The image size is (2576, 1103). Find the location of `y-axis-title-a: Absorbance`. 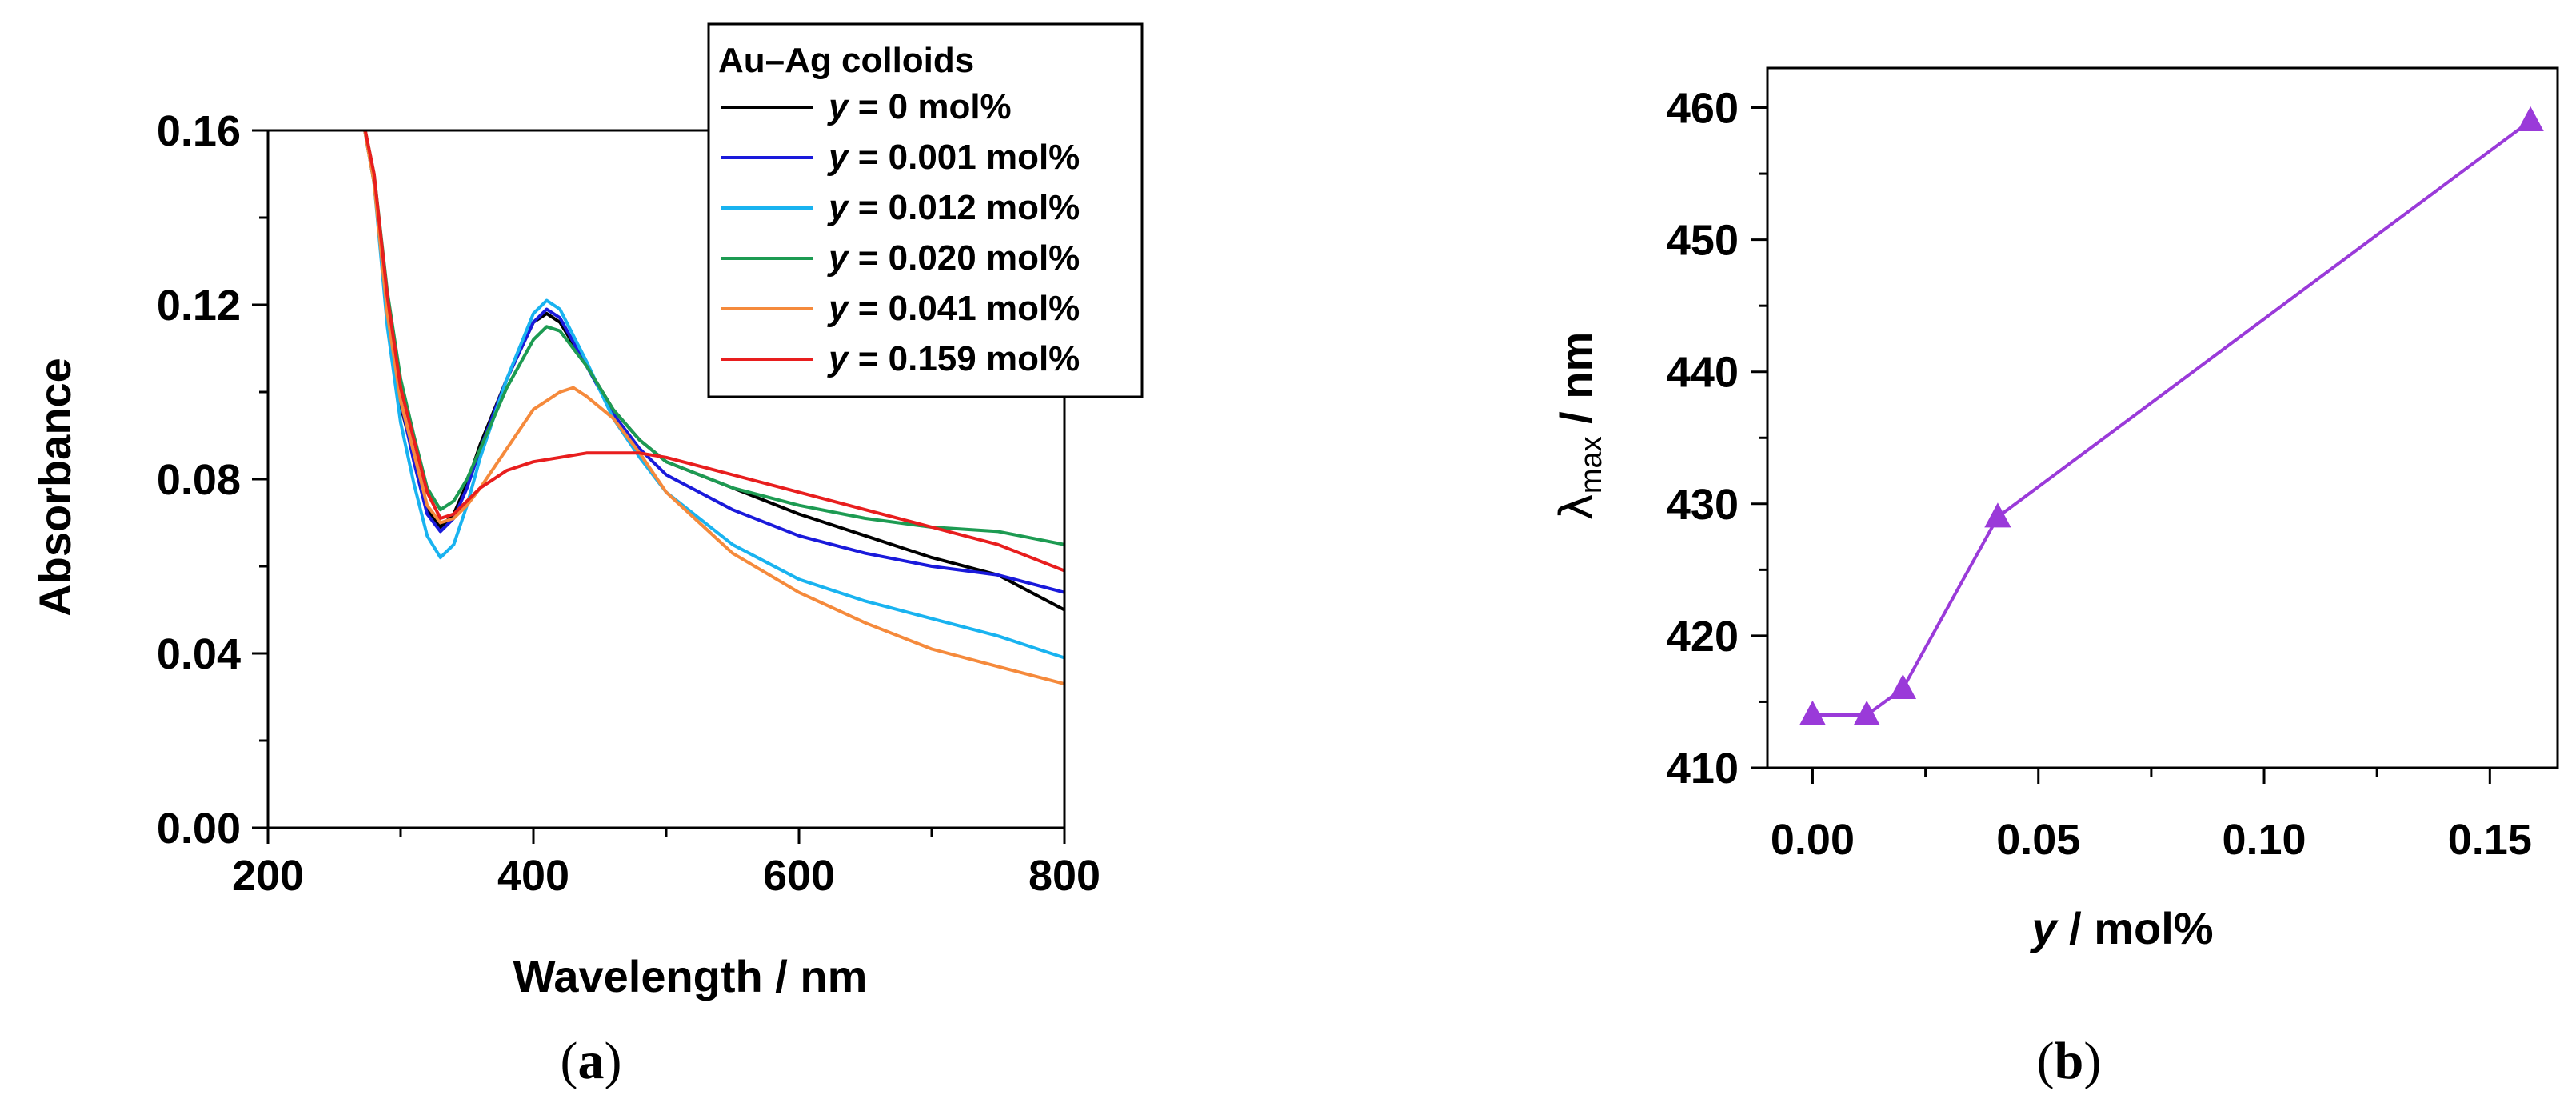

y-axis-title-a: Absorbance is located at coordinates (55, 487).